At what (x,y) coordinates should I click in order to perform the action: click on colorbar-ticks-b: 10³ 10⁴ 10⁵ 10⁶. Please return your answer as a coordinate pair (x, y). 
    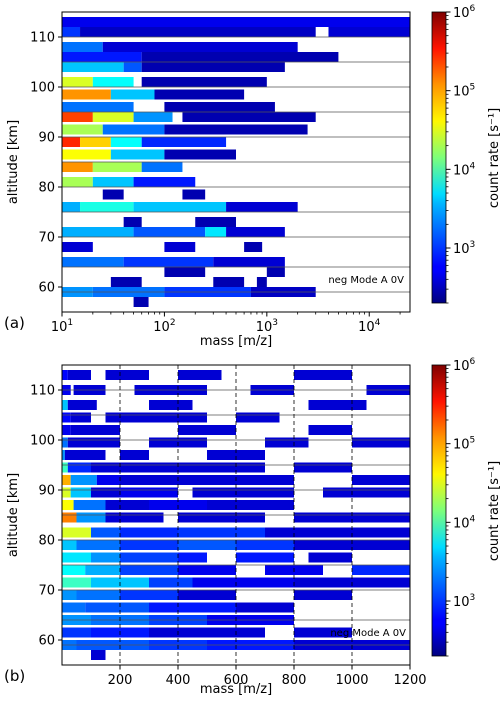
    Looking at the image, I should click on (461, 507).